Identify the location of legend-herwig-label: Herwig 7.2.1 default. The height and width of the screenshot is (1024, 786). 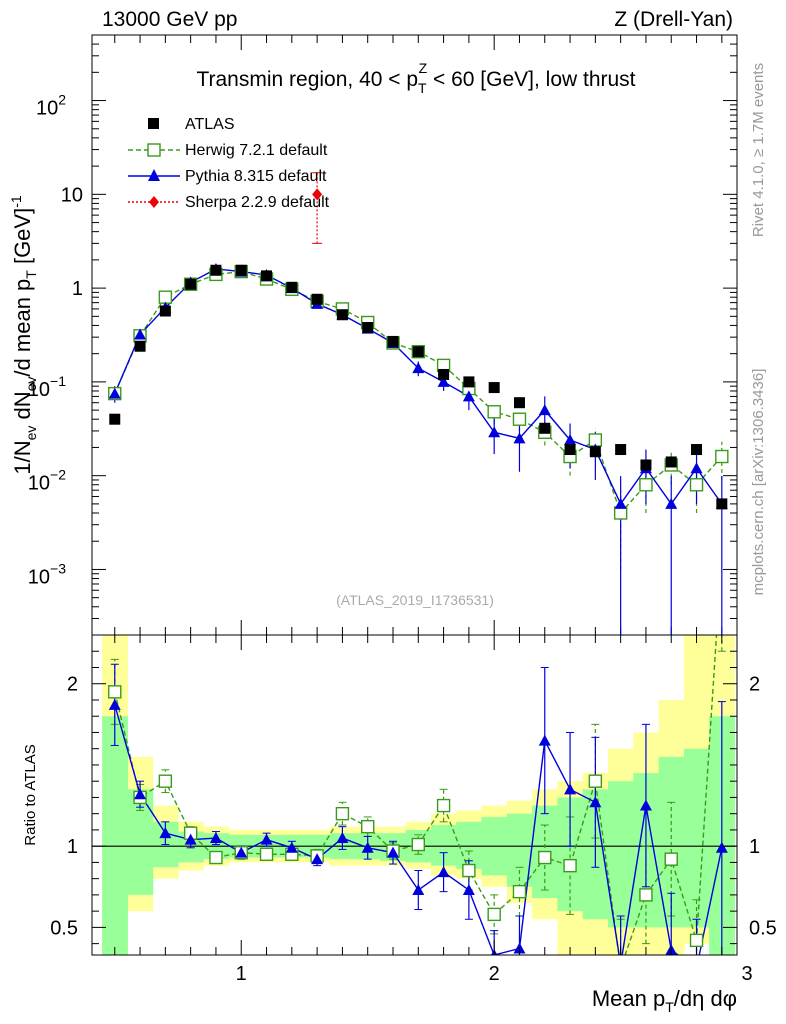
(256, 150).